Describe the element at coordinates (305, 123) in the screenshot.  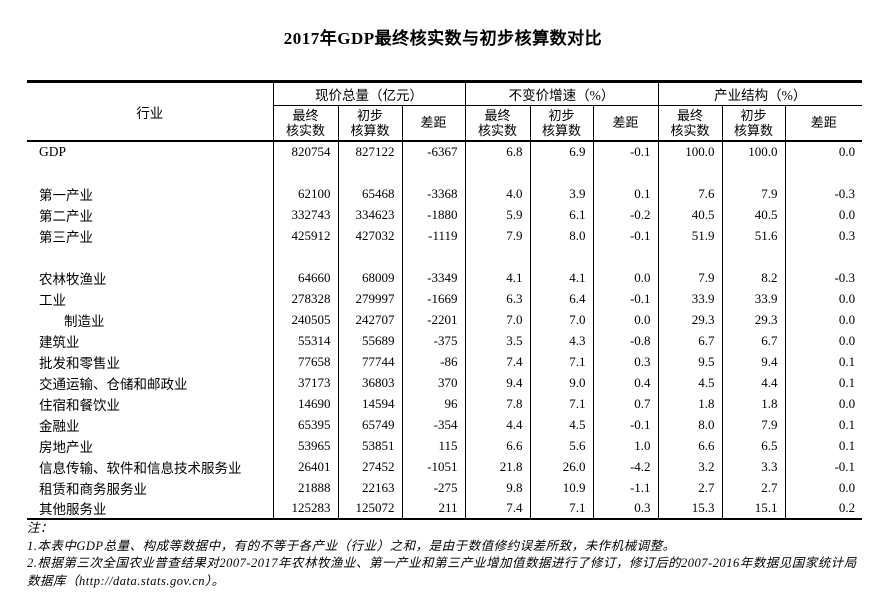
I see `subheader-final-verified: 最终 核实数` at that location.